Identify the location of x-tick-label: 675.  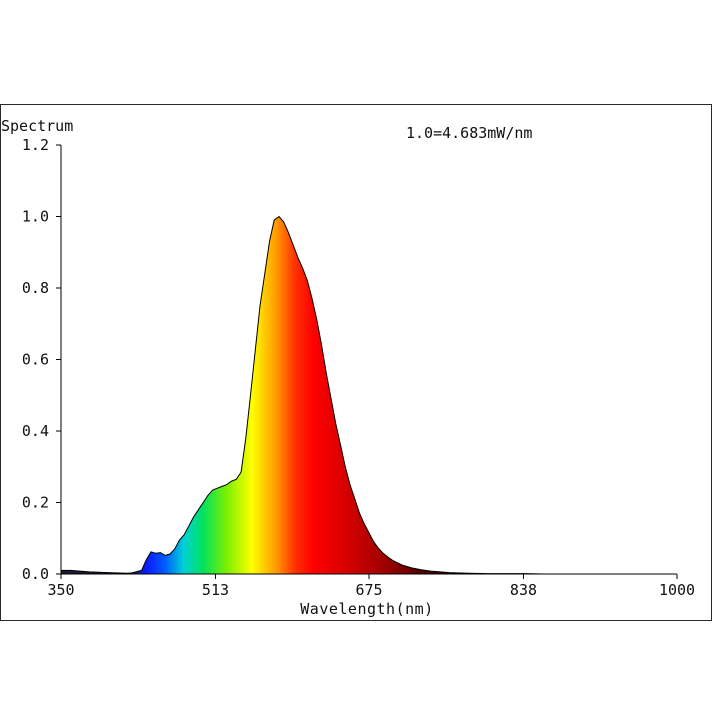
(368, 590).